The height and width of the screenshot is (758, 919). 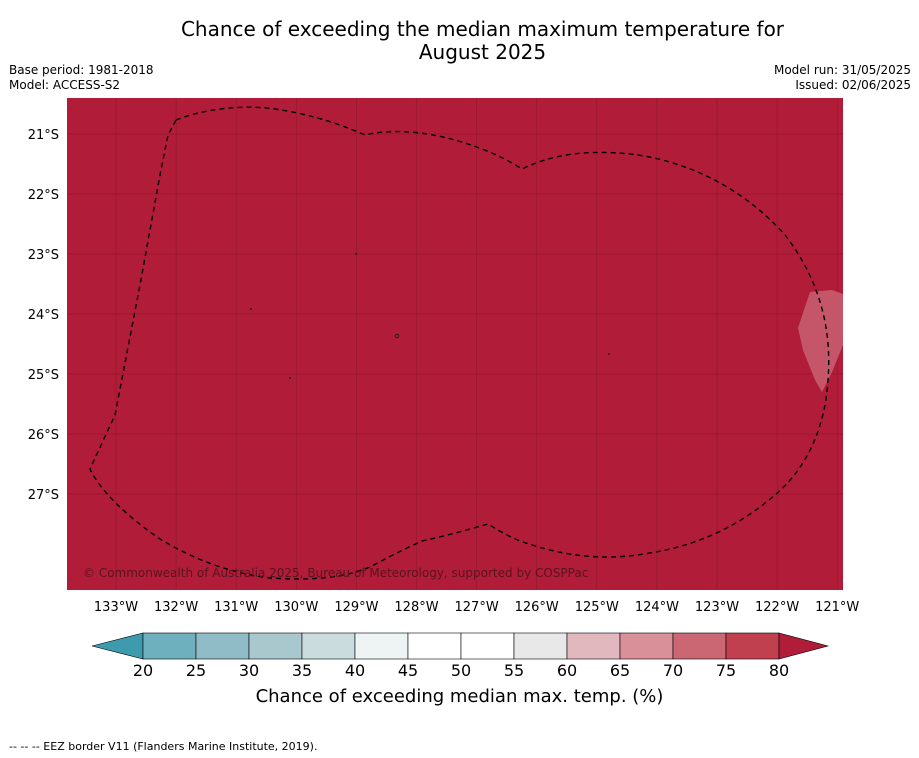 I want to click on colorbar-tick-label: 25, so click(x=196, y=670).